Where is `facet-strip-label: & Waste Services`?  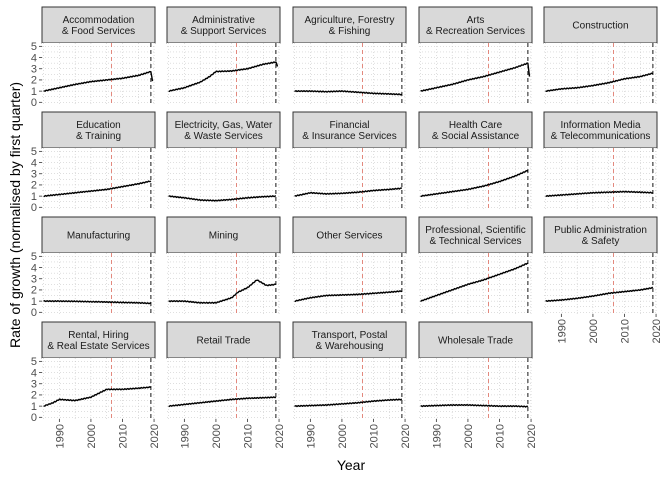 facet-strip-label: & Waste Services is located at coordinates (223, 136).